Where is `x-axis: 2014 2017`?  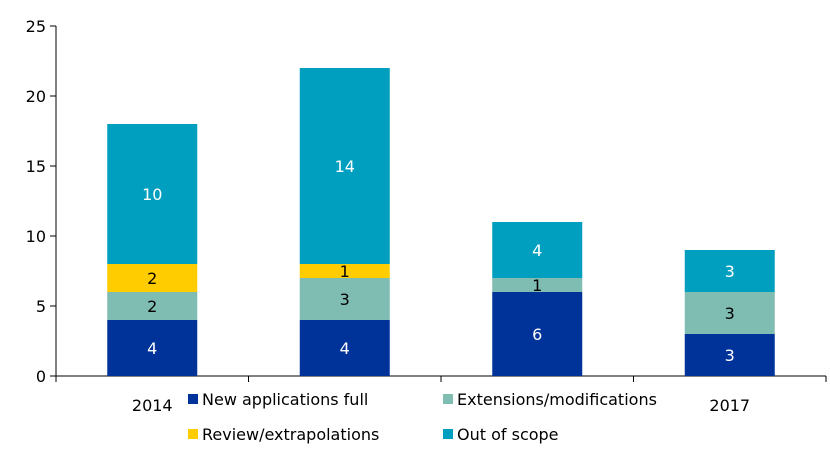 x-axis: 2014 2017 is located at coordinates (441, 395).